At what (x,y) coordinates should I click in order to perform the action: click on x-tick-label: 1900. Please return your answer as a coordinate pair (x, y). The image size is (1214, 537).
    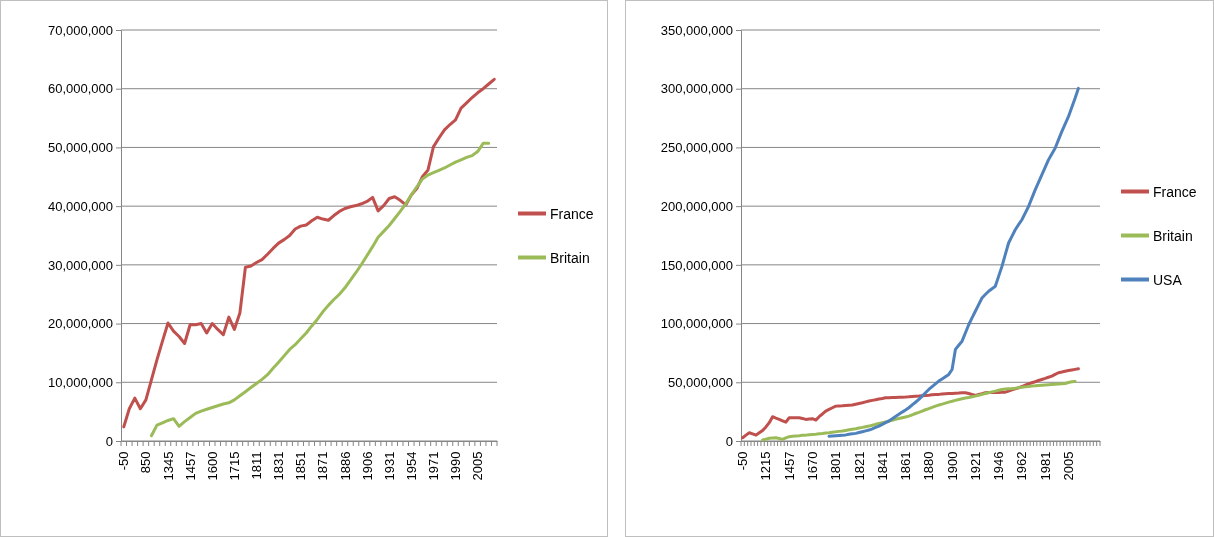
    Looking at the image, I should click on (952, 466).